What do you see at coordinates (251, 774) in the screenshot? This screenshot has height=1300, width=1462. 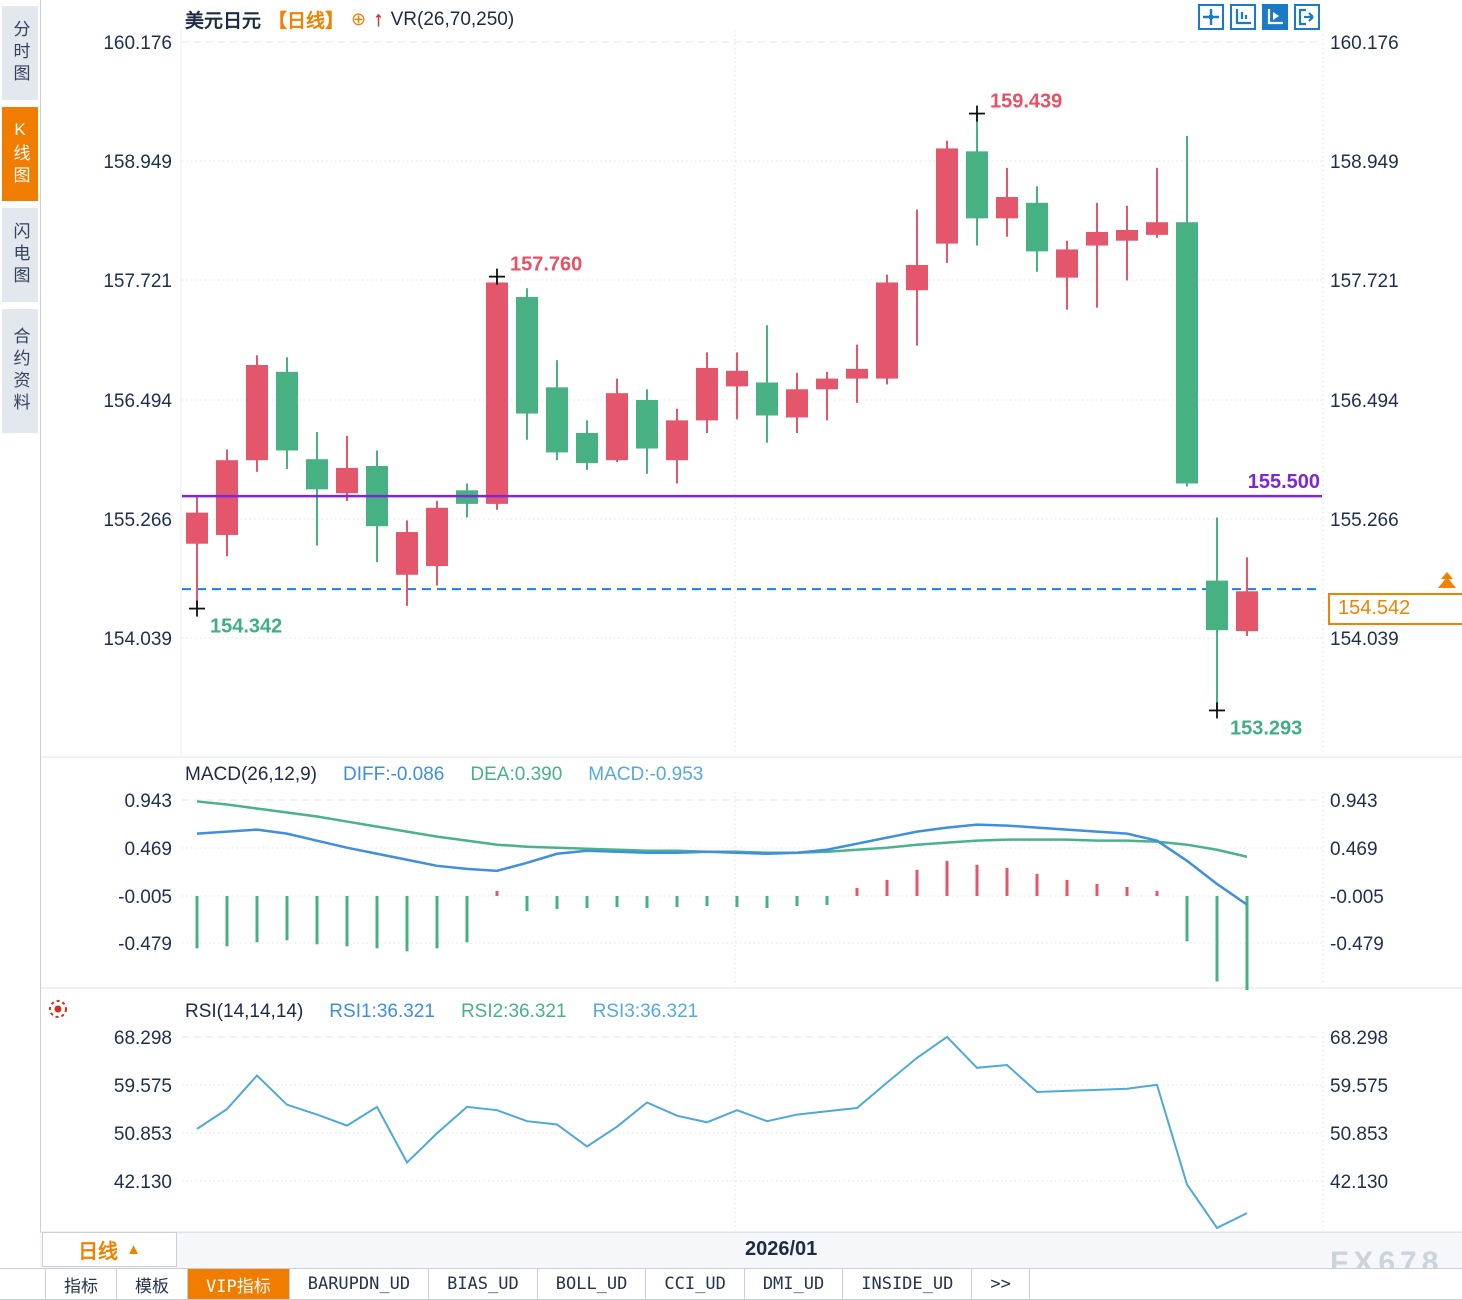 I see `macd-title: MACD(26,12,9)` at bounding box center [251, 774].